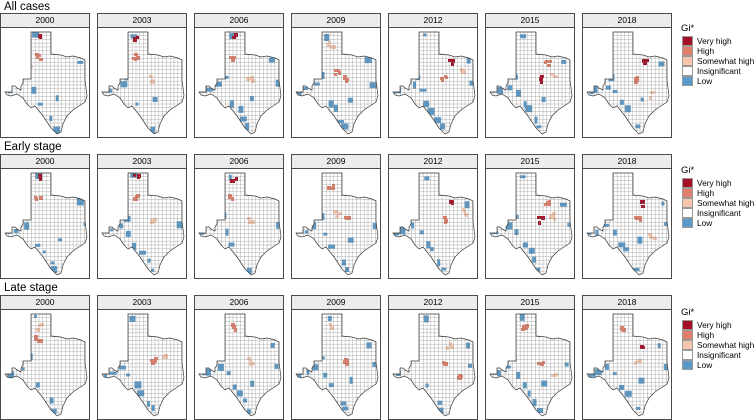 The height and width of the screenshot is (420, 755). Describe the element at coordinates (687, 223) in the screenshot. I see `swatch-low` at that location.